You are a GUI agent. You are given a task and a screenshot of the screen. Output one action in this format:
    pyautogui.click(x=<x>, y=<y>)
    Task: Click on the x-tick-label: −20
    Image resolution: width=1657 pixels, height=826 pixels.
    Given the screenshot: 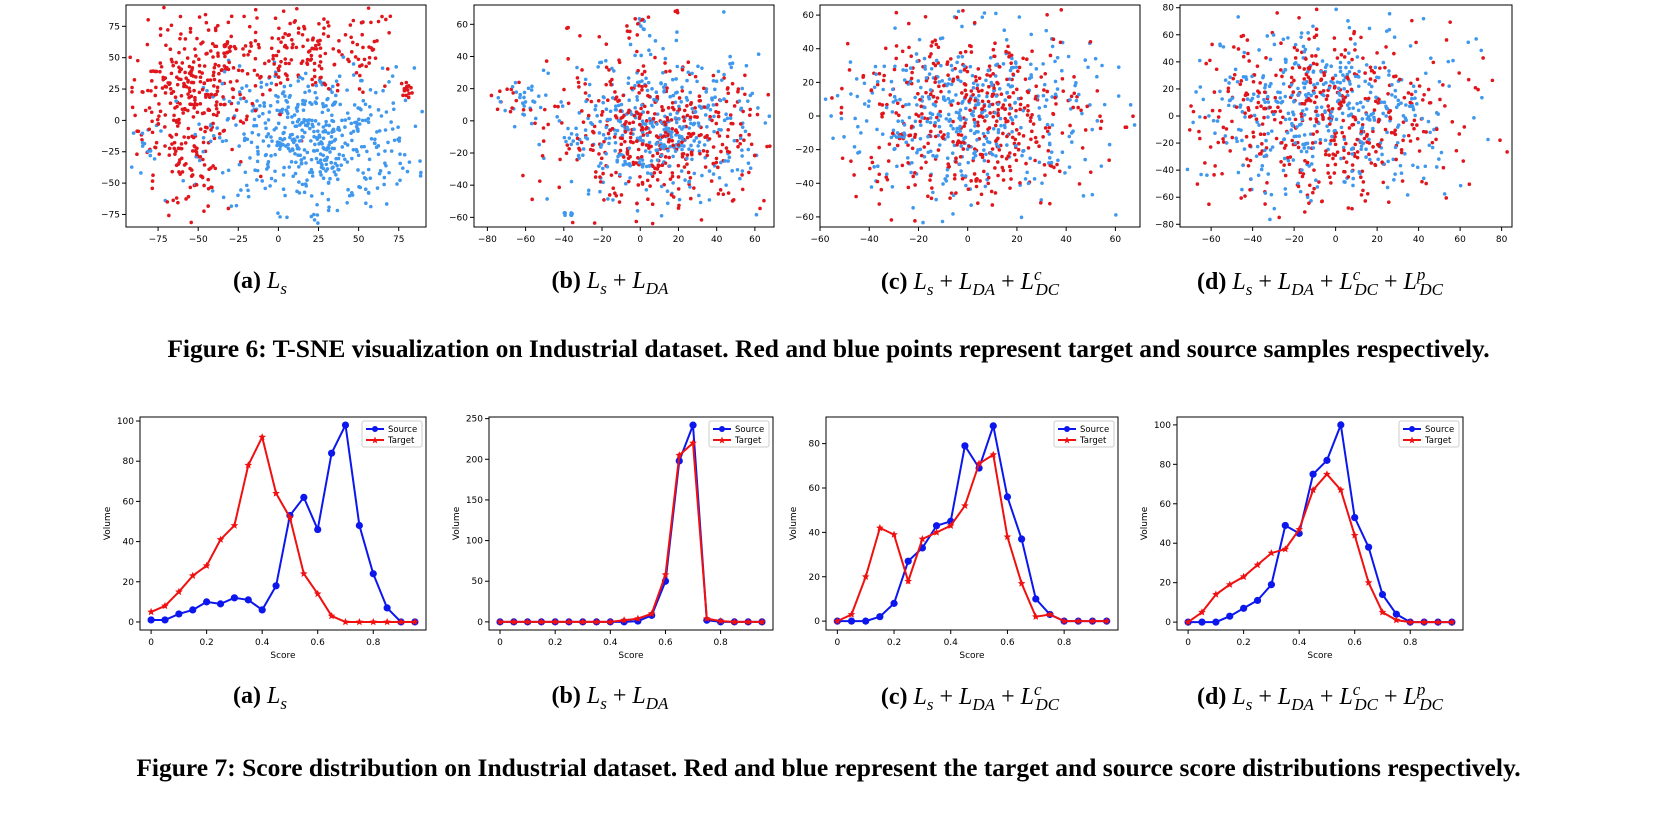 What is the action you would take?
    pyautogui.click(x=602, y=240)
    